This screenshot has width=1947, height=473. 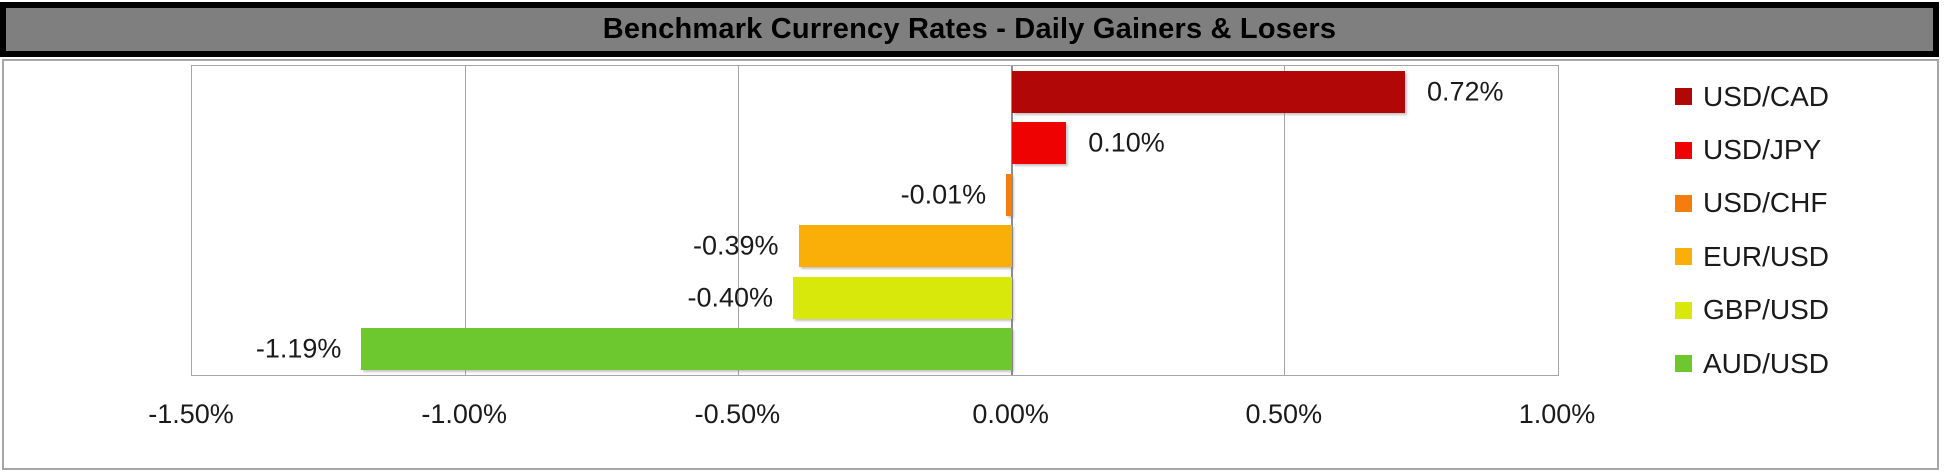 What do you see at coordinates (1039, 143) in the screenshot?
I see `bar-usd-jpy` at bounding box center [1039, 143].